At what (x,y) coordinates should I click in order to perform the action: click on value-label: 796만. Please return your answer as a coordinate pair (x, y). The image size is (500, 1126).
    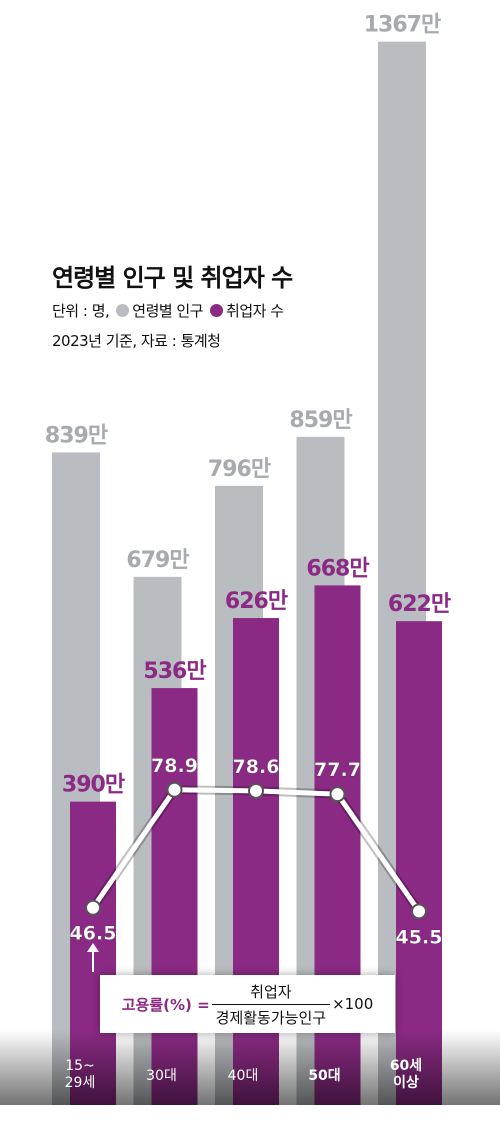
    Looking at the image, I should click on (239, 469).